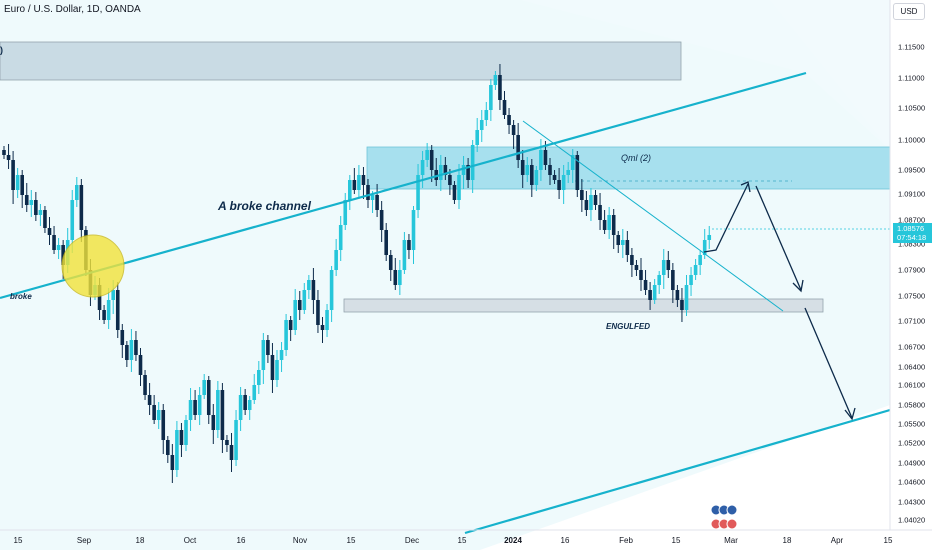 Image resolution: width=932 pixels, height=550 pixels. What do you see at coordinates (912, 520) in the screenshot?
I see `price-tick-label: 1.04020` at bounding box center [912, 520].